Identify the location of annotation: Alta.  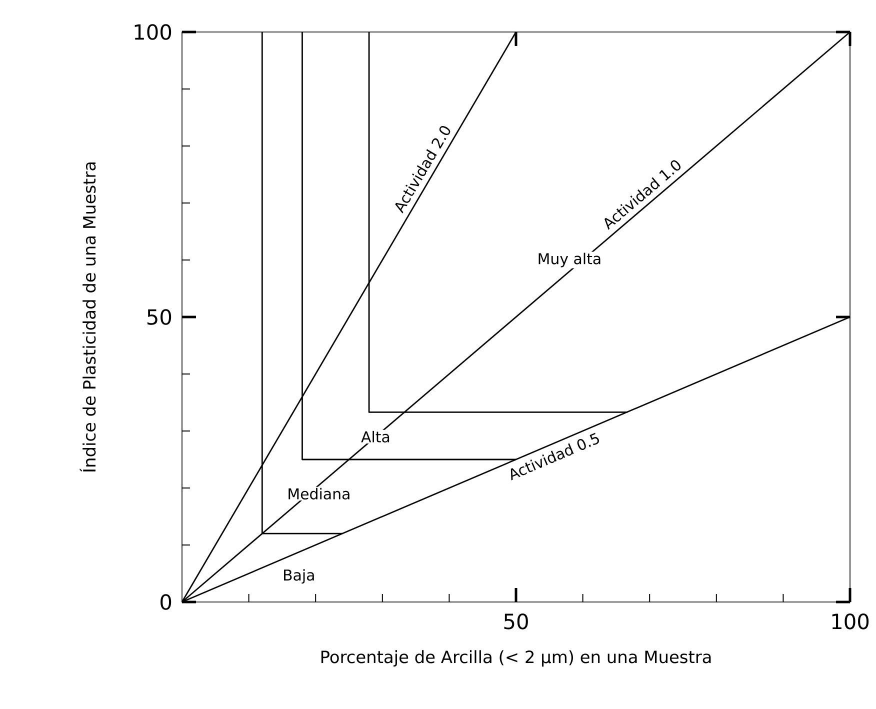
(375, 436).